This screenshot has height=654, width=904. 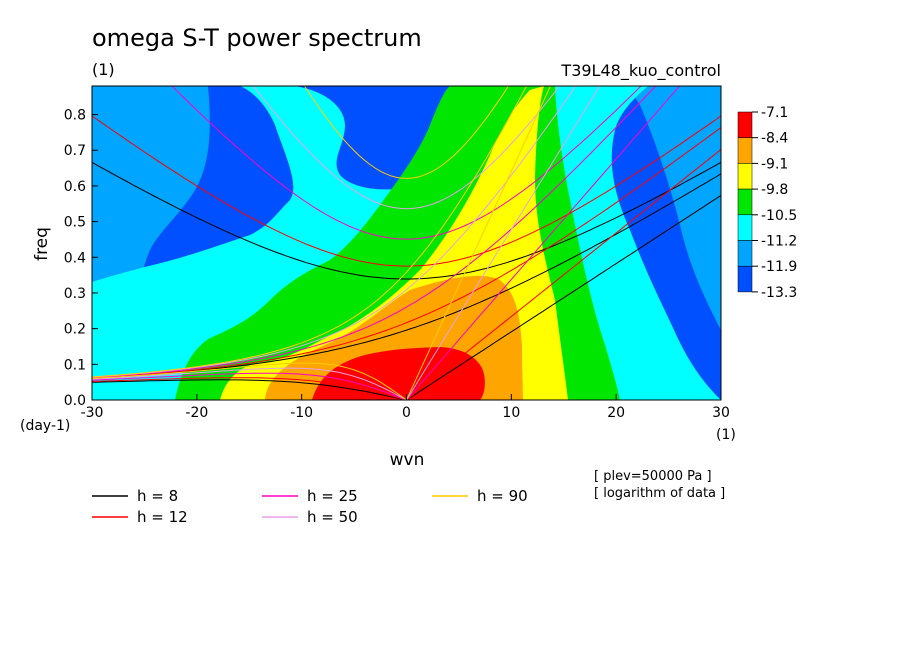 I want to click on run-name: T39L48_kuo_control, so click(x=640, y=71).